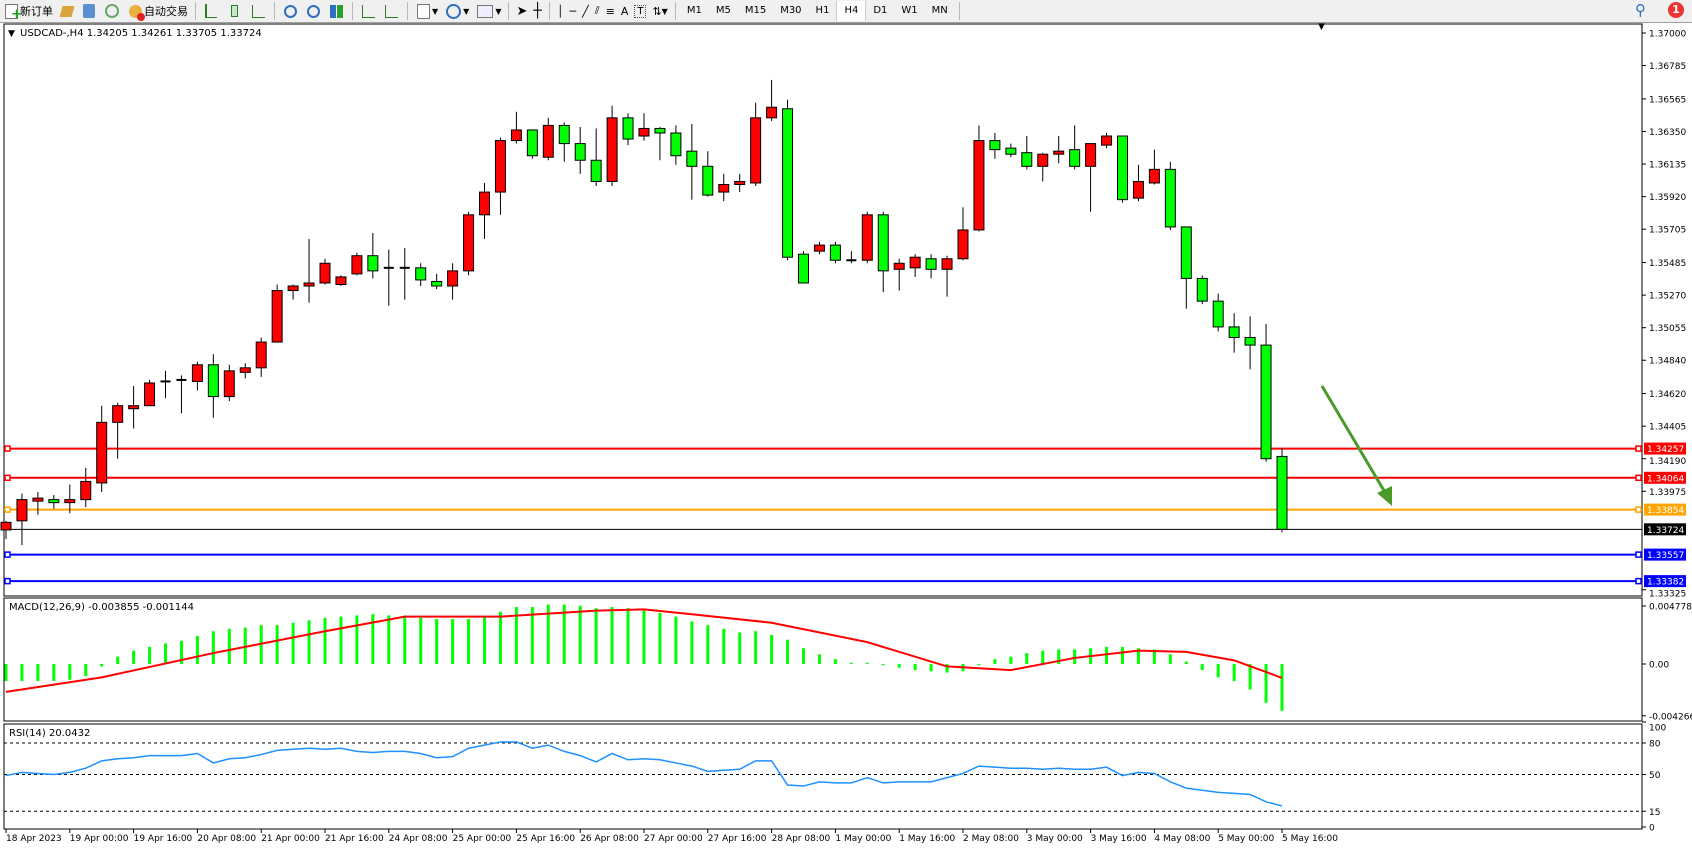  I want to click on templates-button: ▼, so click(488, 11).